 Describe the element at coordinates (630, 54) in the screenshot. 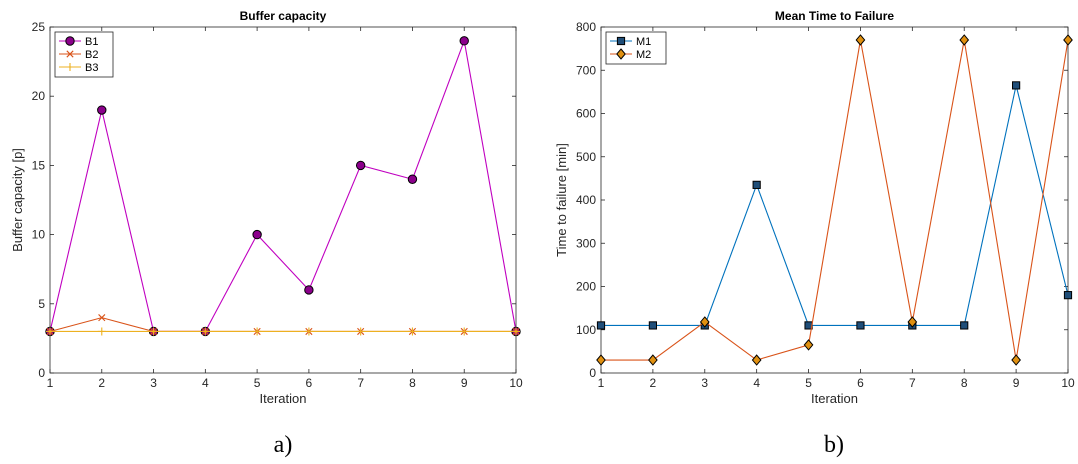

I see `legend-item-M2: M2` at that location.